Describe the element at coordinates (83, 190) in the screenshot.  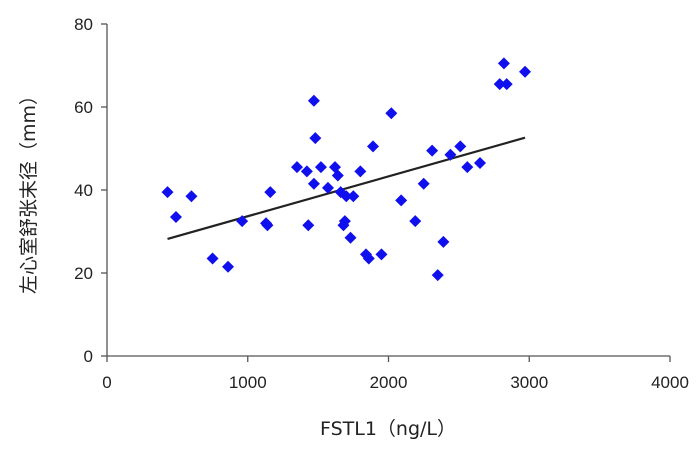
I see `y-tick-label: 40` at that location.